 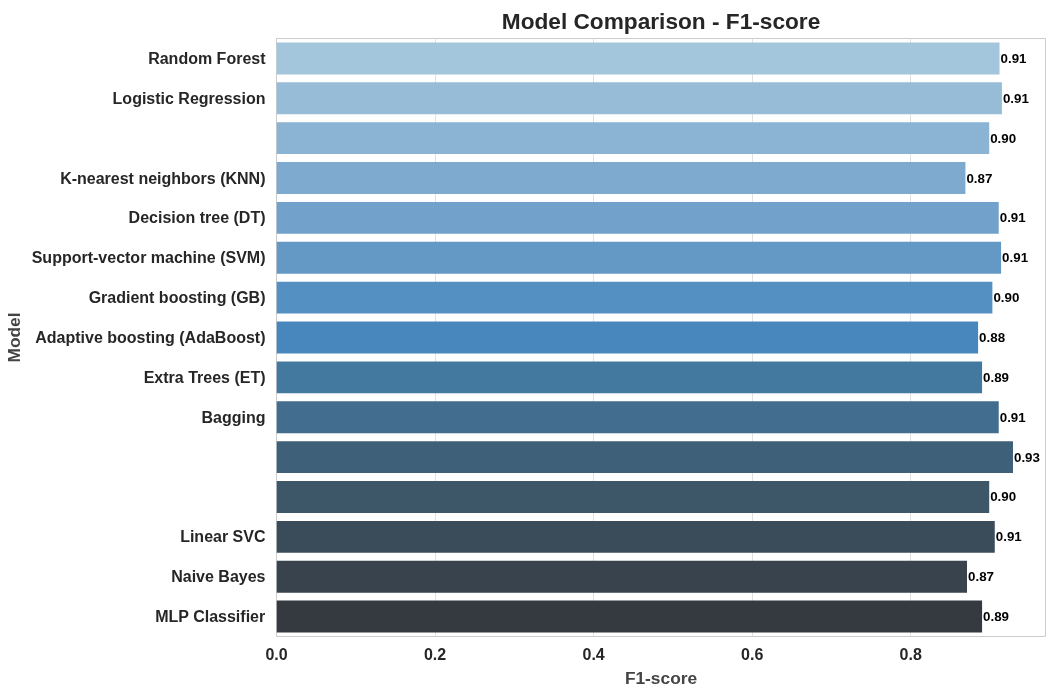 I want to click on y-tick-label: K-nearest neighbors (KNN), so click(x=163, y=178).